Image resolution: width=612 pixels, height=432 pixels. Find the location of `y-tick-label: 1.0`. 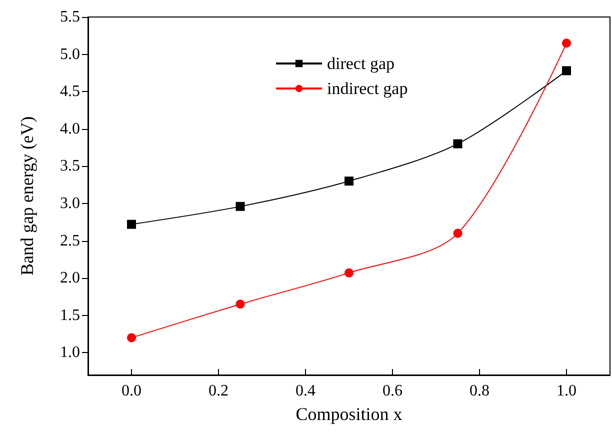

y-tick-label: 1.0 is located at coordinates (70, 353).